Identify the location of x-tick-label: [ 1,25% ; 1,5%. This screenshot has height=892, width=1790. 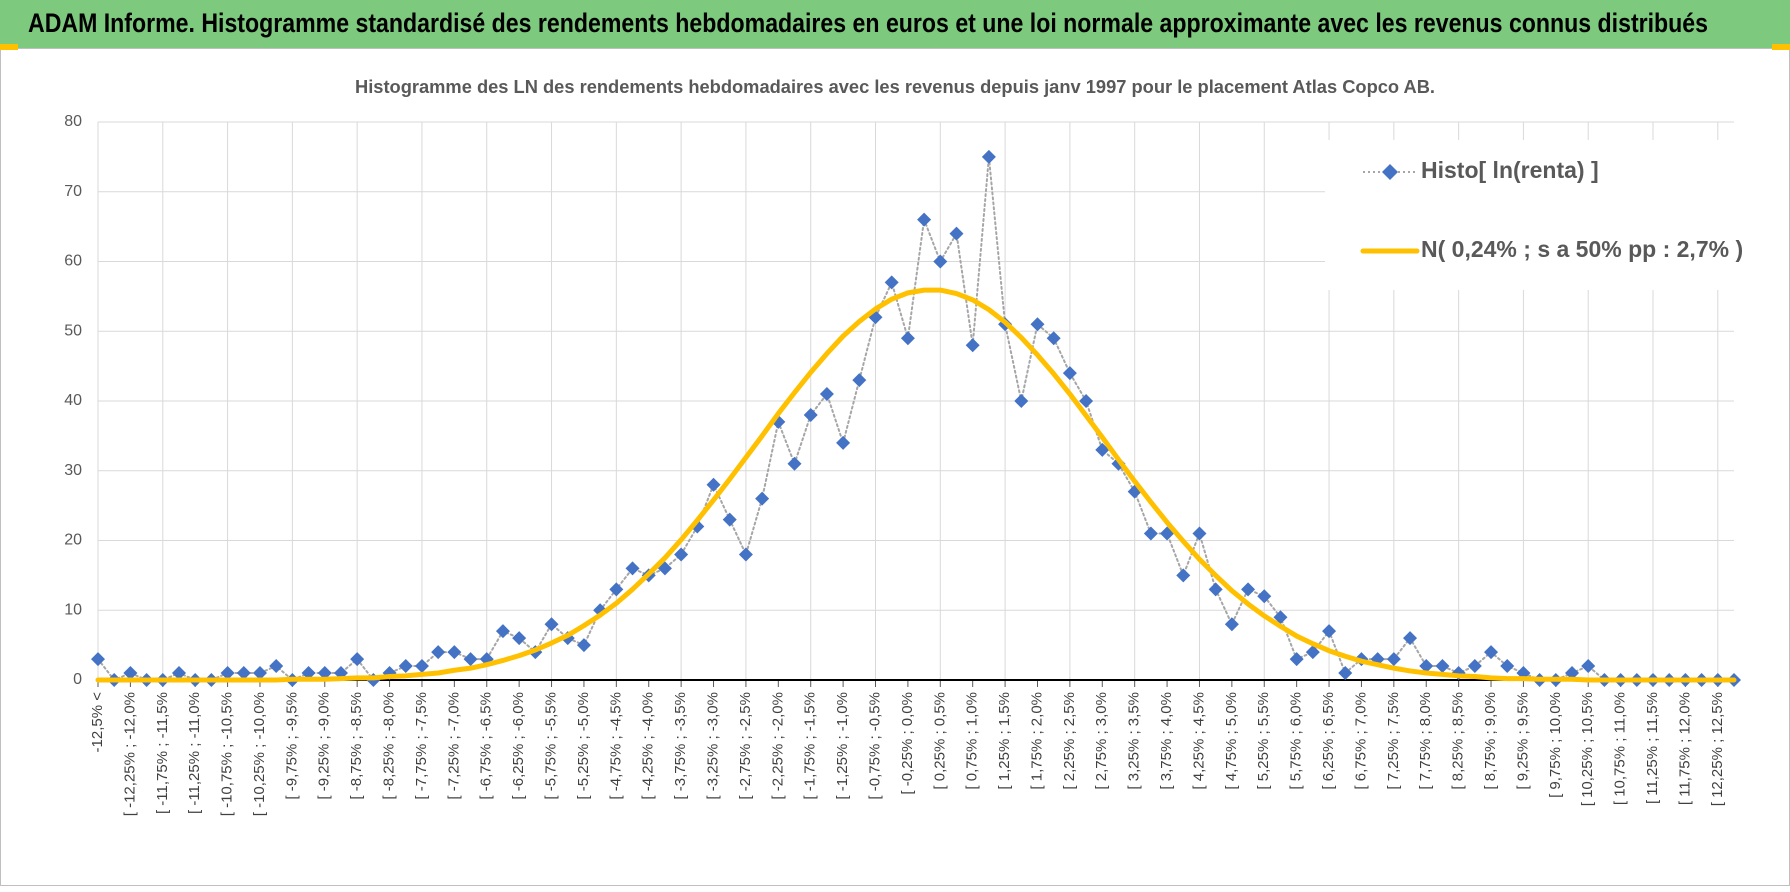
(1004, 741).